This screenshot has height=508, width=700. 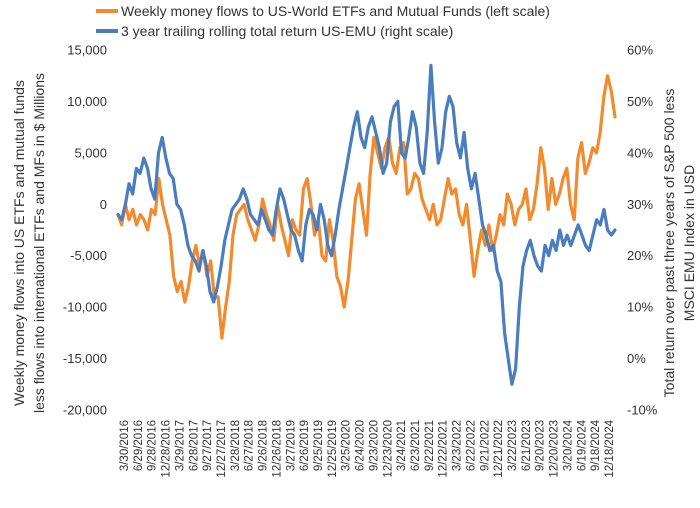 What do you see at coordinates (180, 445) in the screenshot?
I see `x-tick-label: 3/29/2017` at bounding box center [180, 445].